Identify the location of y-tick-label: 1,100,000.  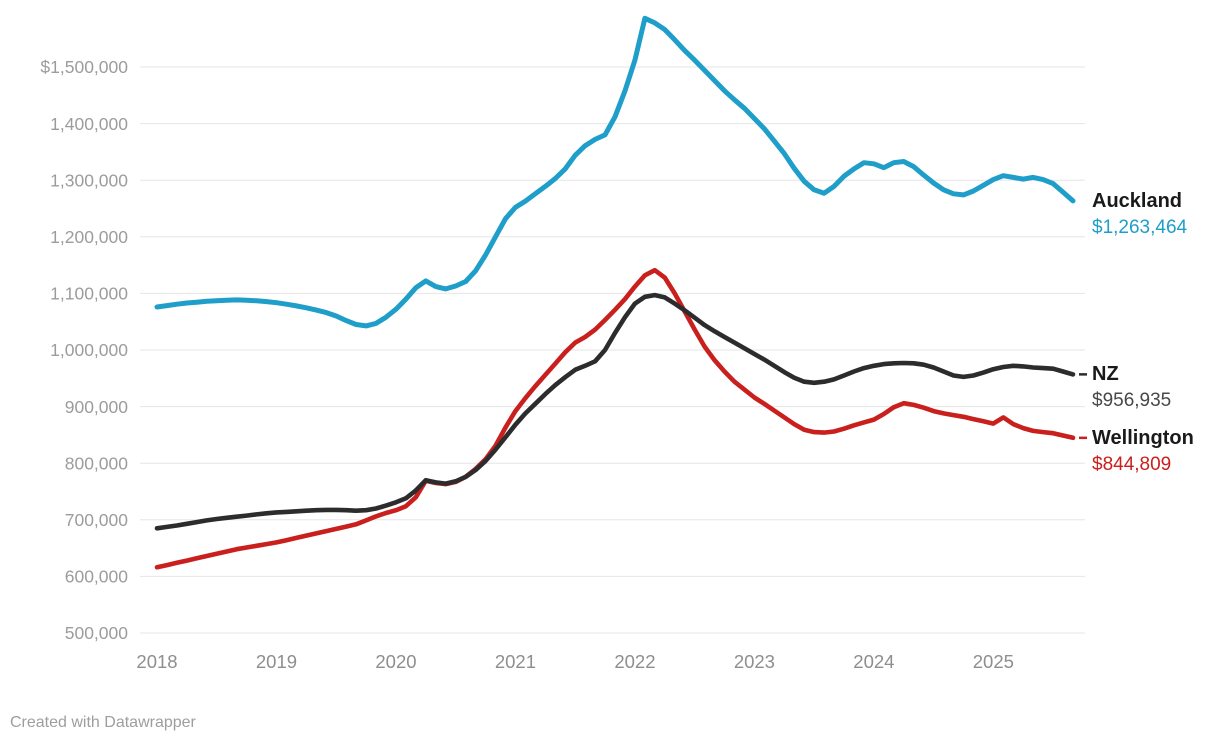
(89, 294).